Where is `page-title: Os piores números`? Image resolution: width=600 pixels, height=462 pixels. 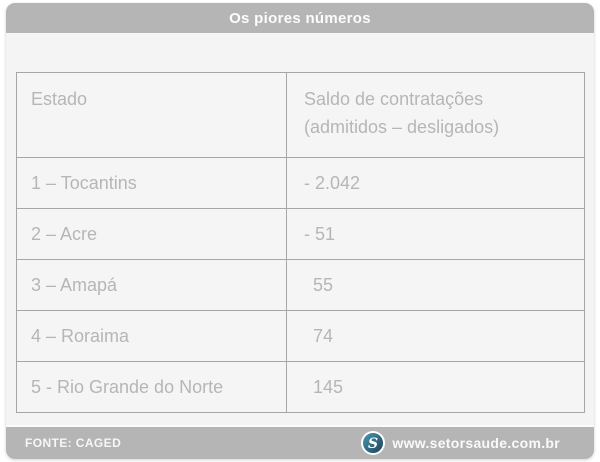 page-title: Os piores números is located at coordinates (300, 18).